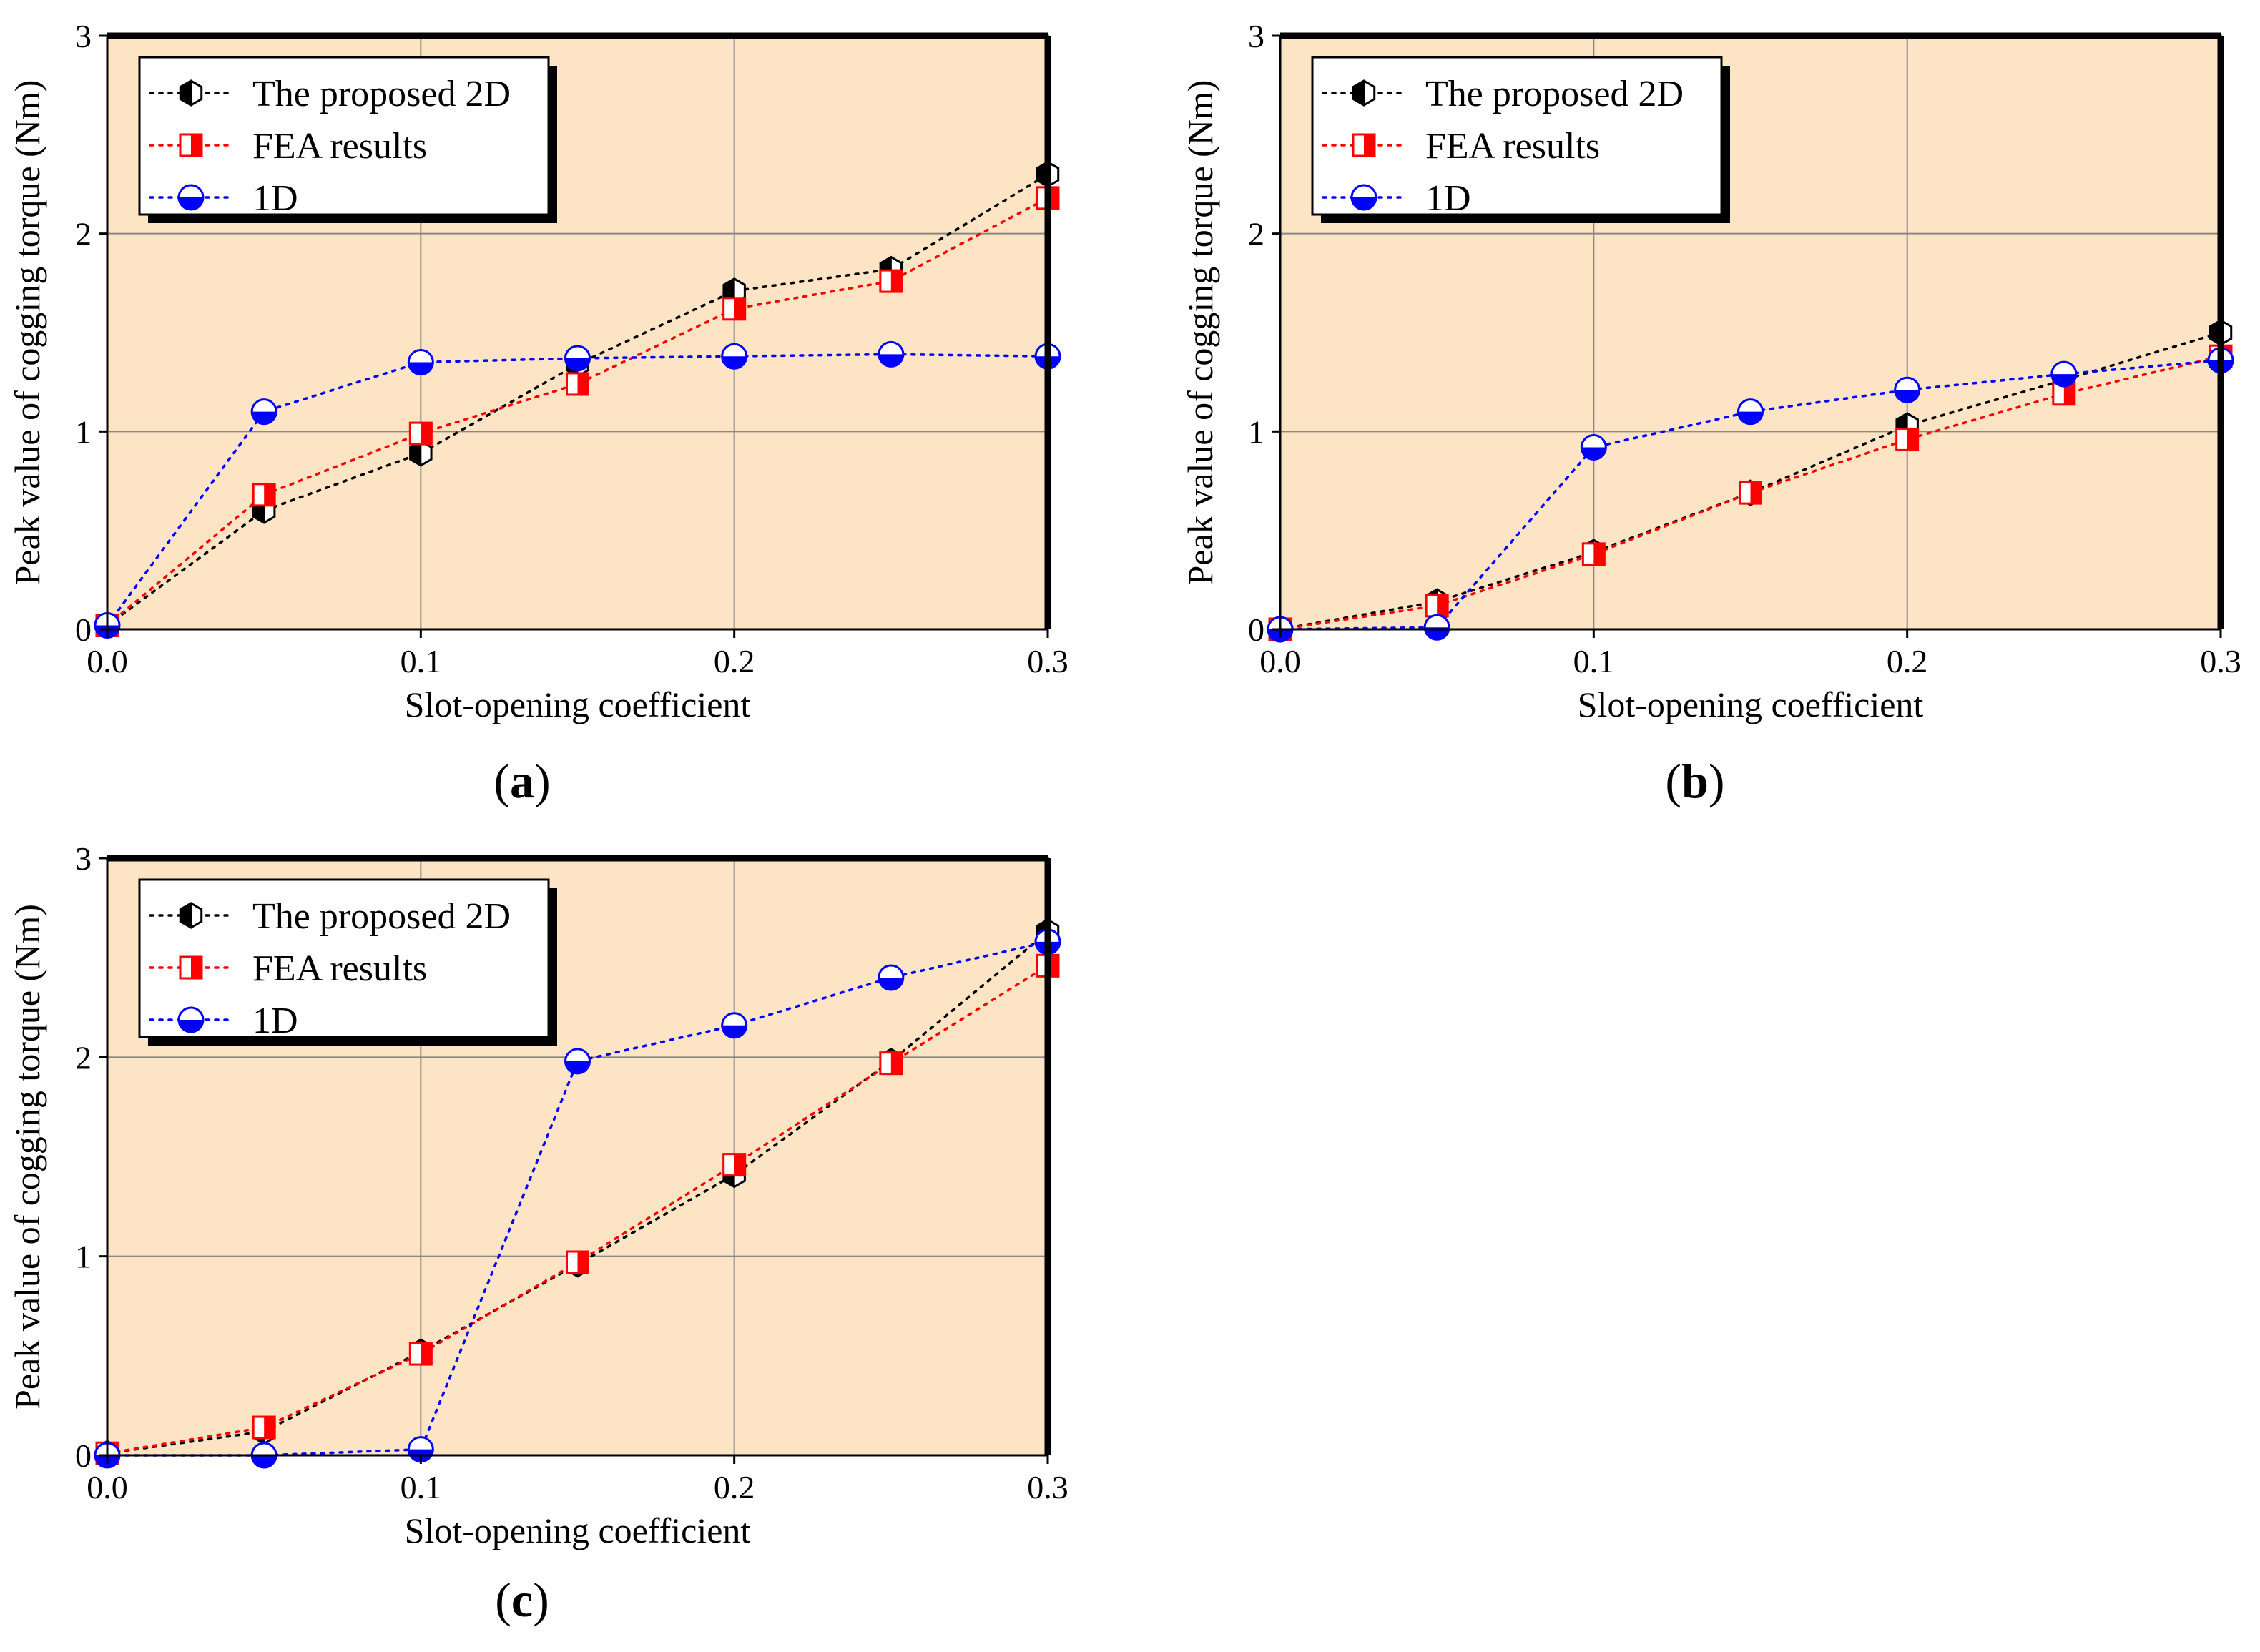 This screenshot has width=2260, height=1652. I want to click on panel-caption: (b), so click(1695, 781).